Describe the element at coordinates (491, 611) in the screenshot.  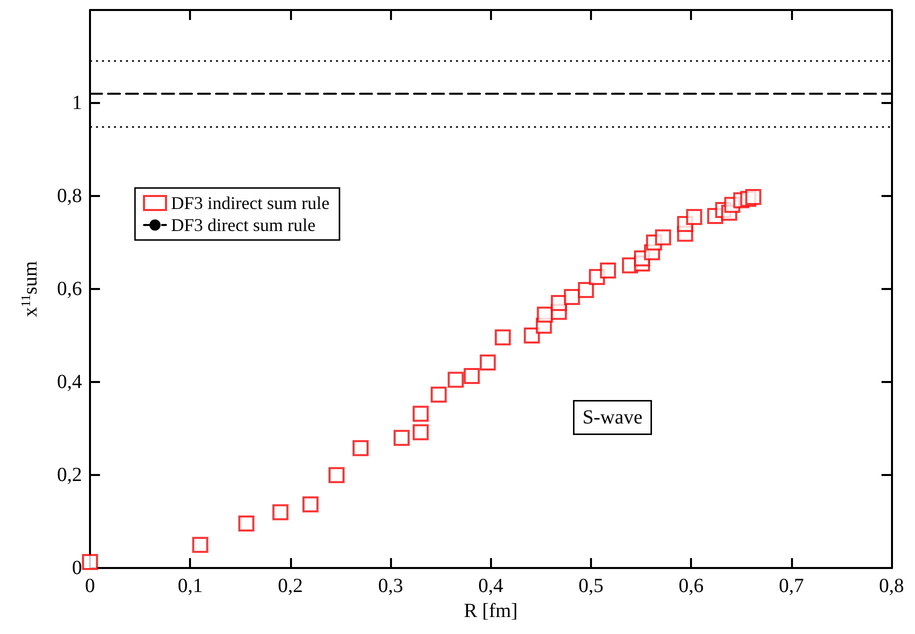
I see `x-axis-title: R [fm]` at that location.